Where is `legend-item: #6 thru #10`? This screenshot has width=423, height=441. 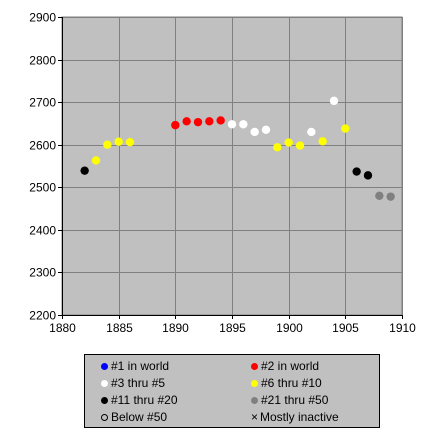
legend-item: #6 thru #10 is located at coordinates (286, 383).